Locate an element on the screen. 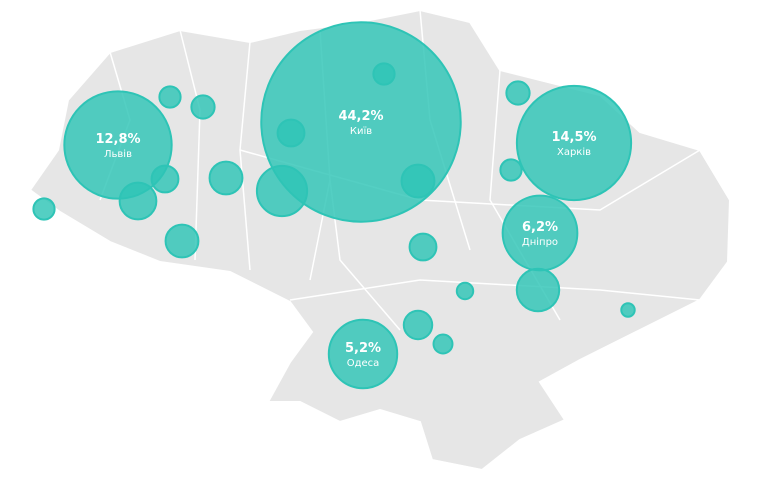 The image size is (770, 492). city-label: Львів is located at coordinates (118, 154).